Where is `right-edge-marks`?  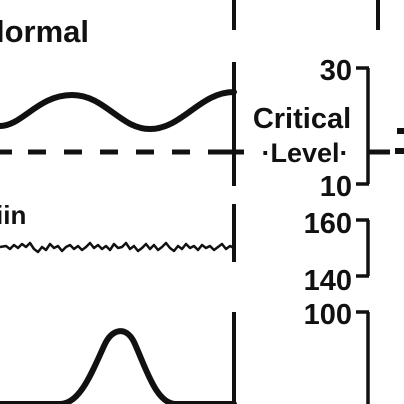 right-edge-marks is located at coordinates (399, 141).